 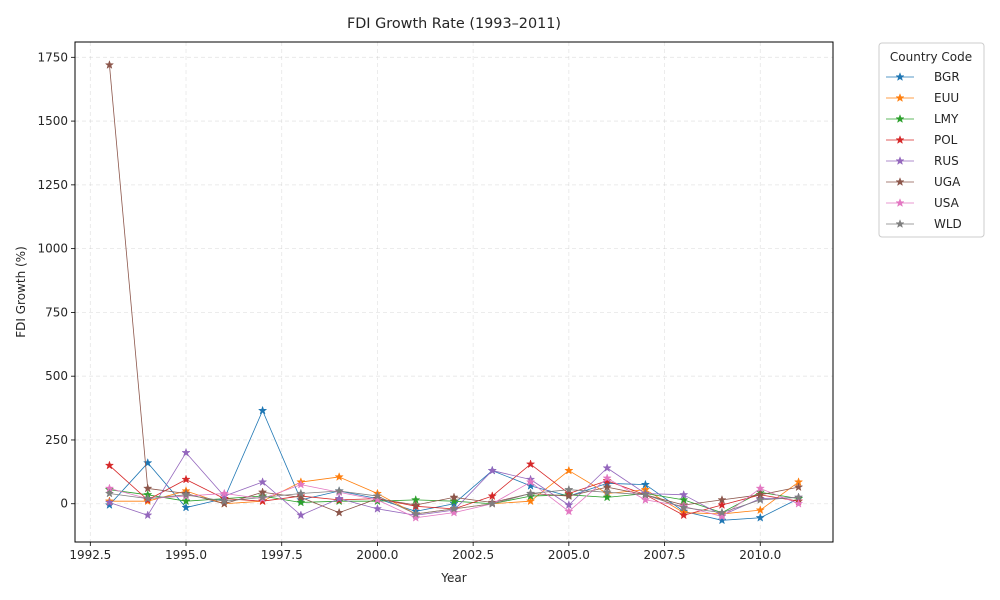 I want to click on legend-item-rus: RUS, so click(x=922, y=161).